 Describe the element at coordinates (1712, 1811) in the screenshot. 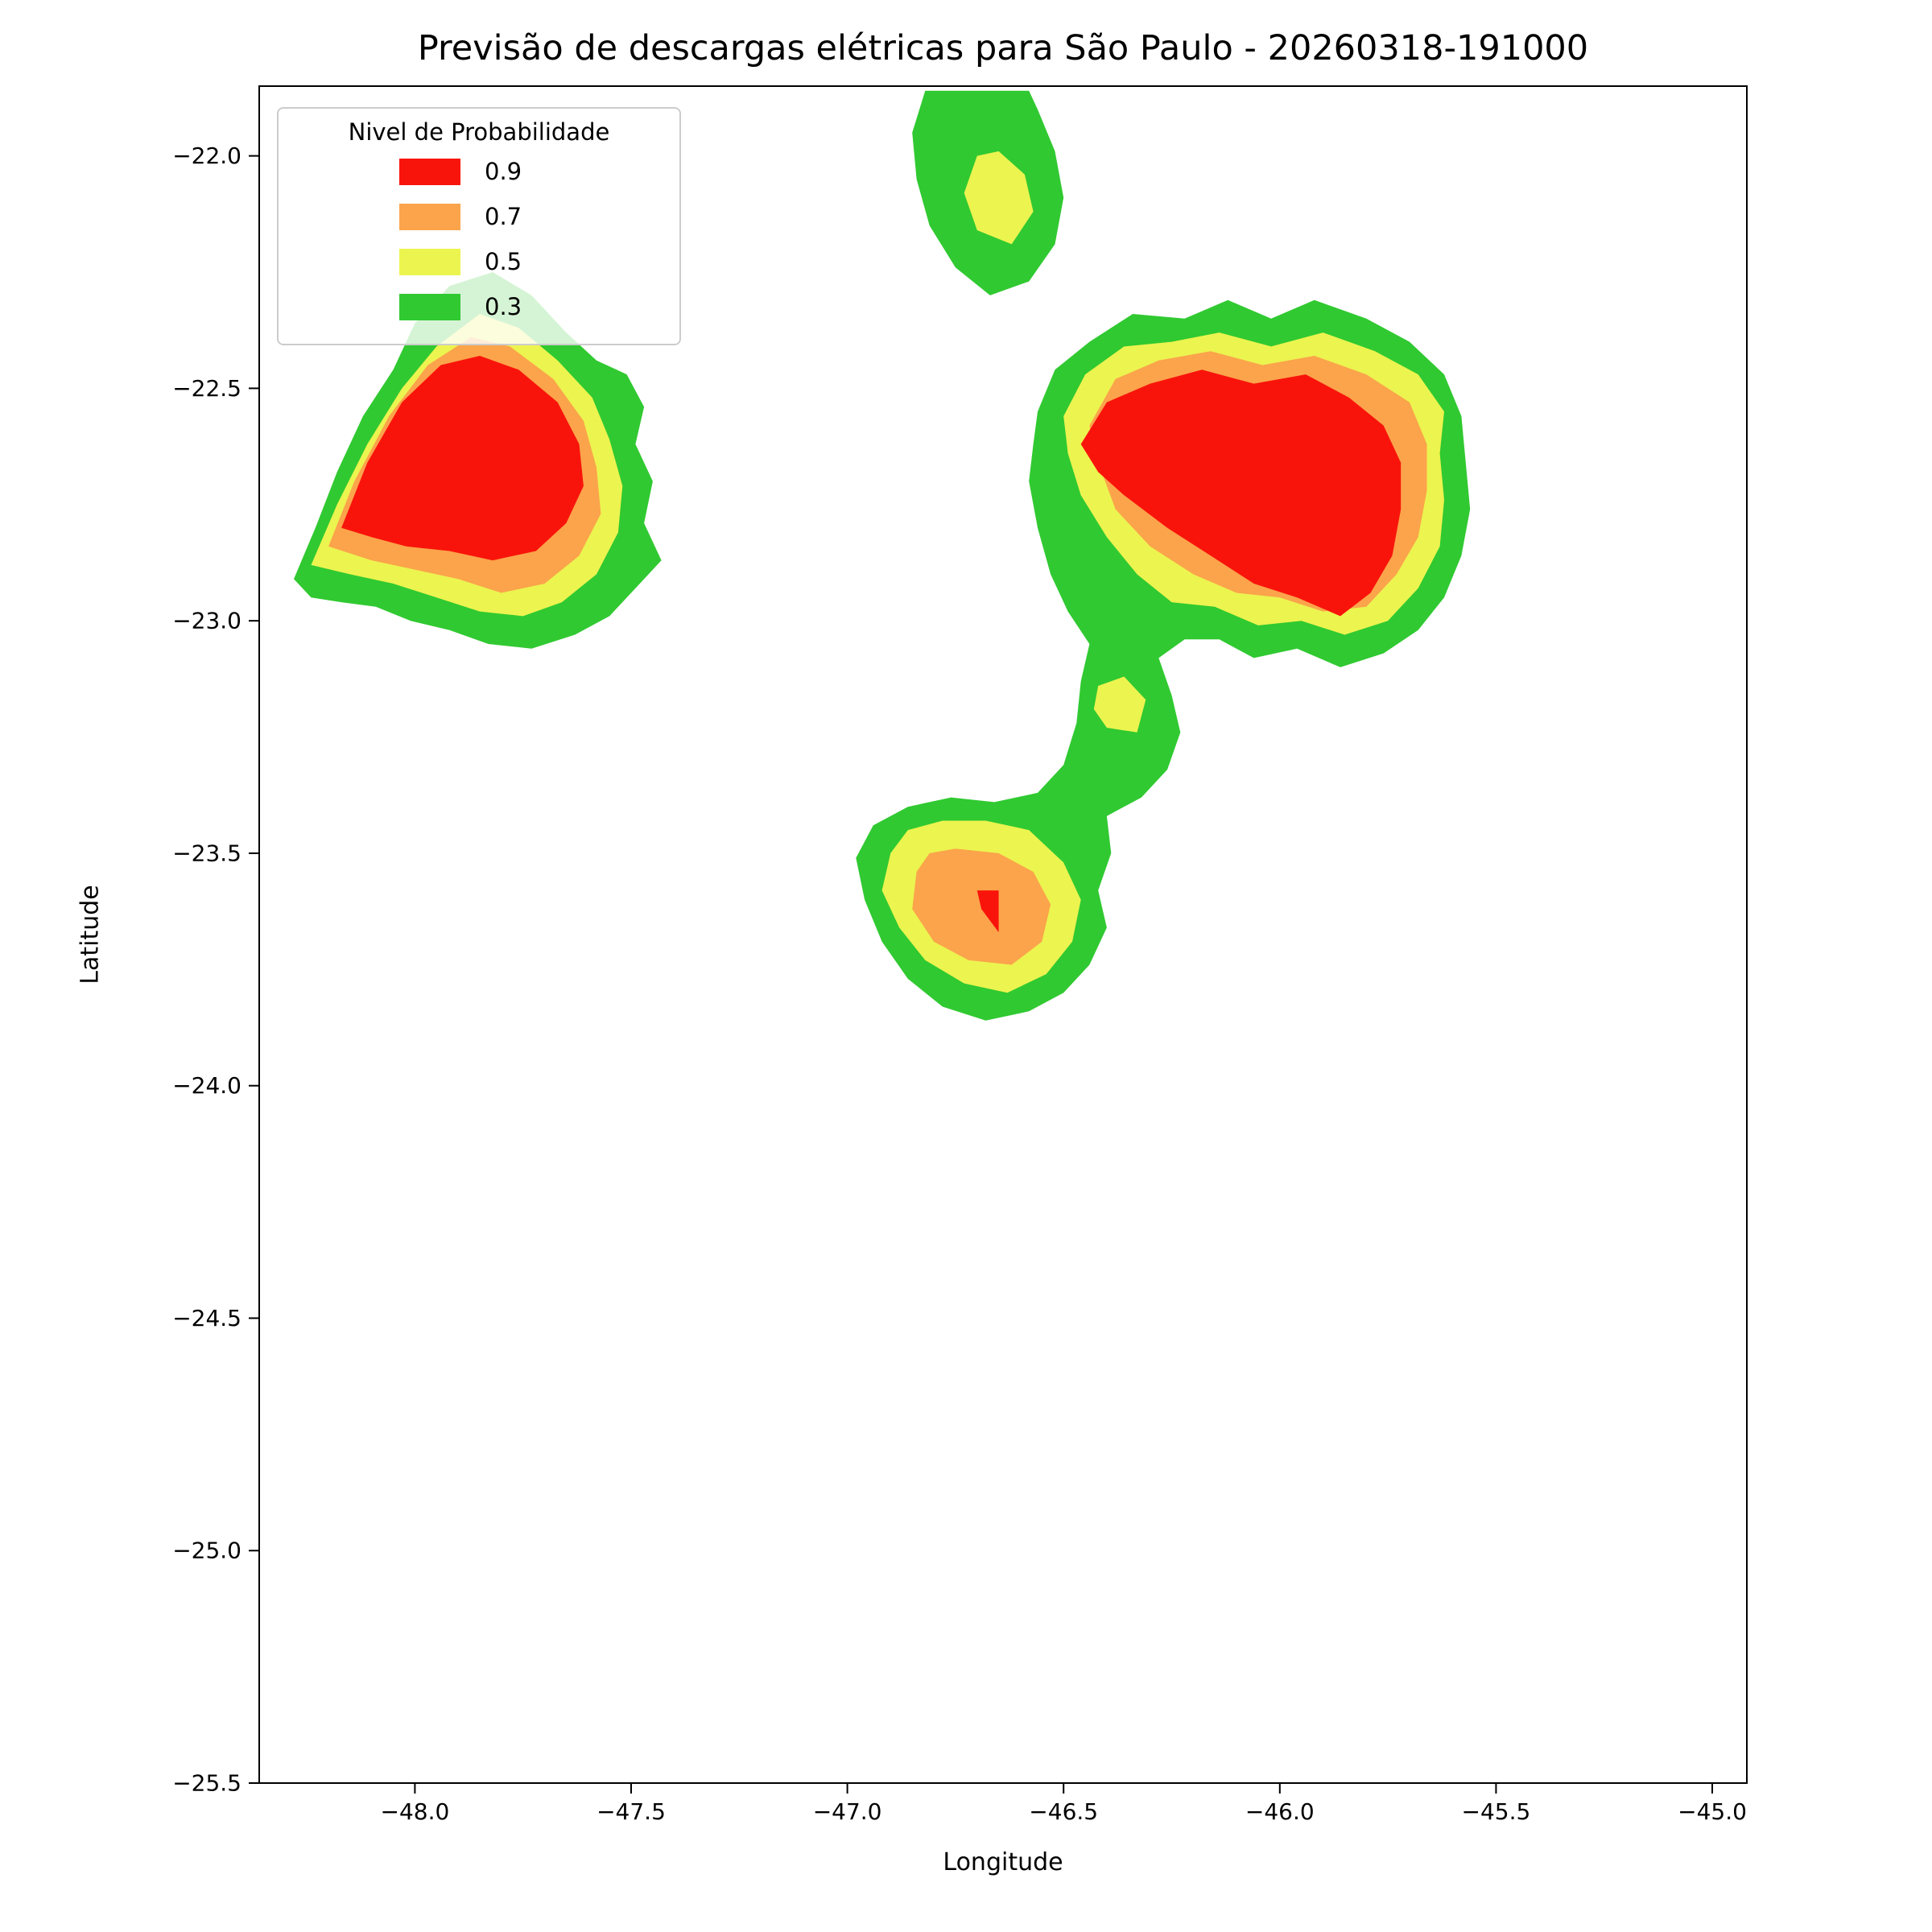

I see `x-tick-label: −45.0` at that location.